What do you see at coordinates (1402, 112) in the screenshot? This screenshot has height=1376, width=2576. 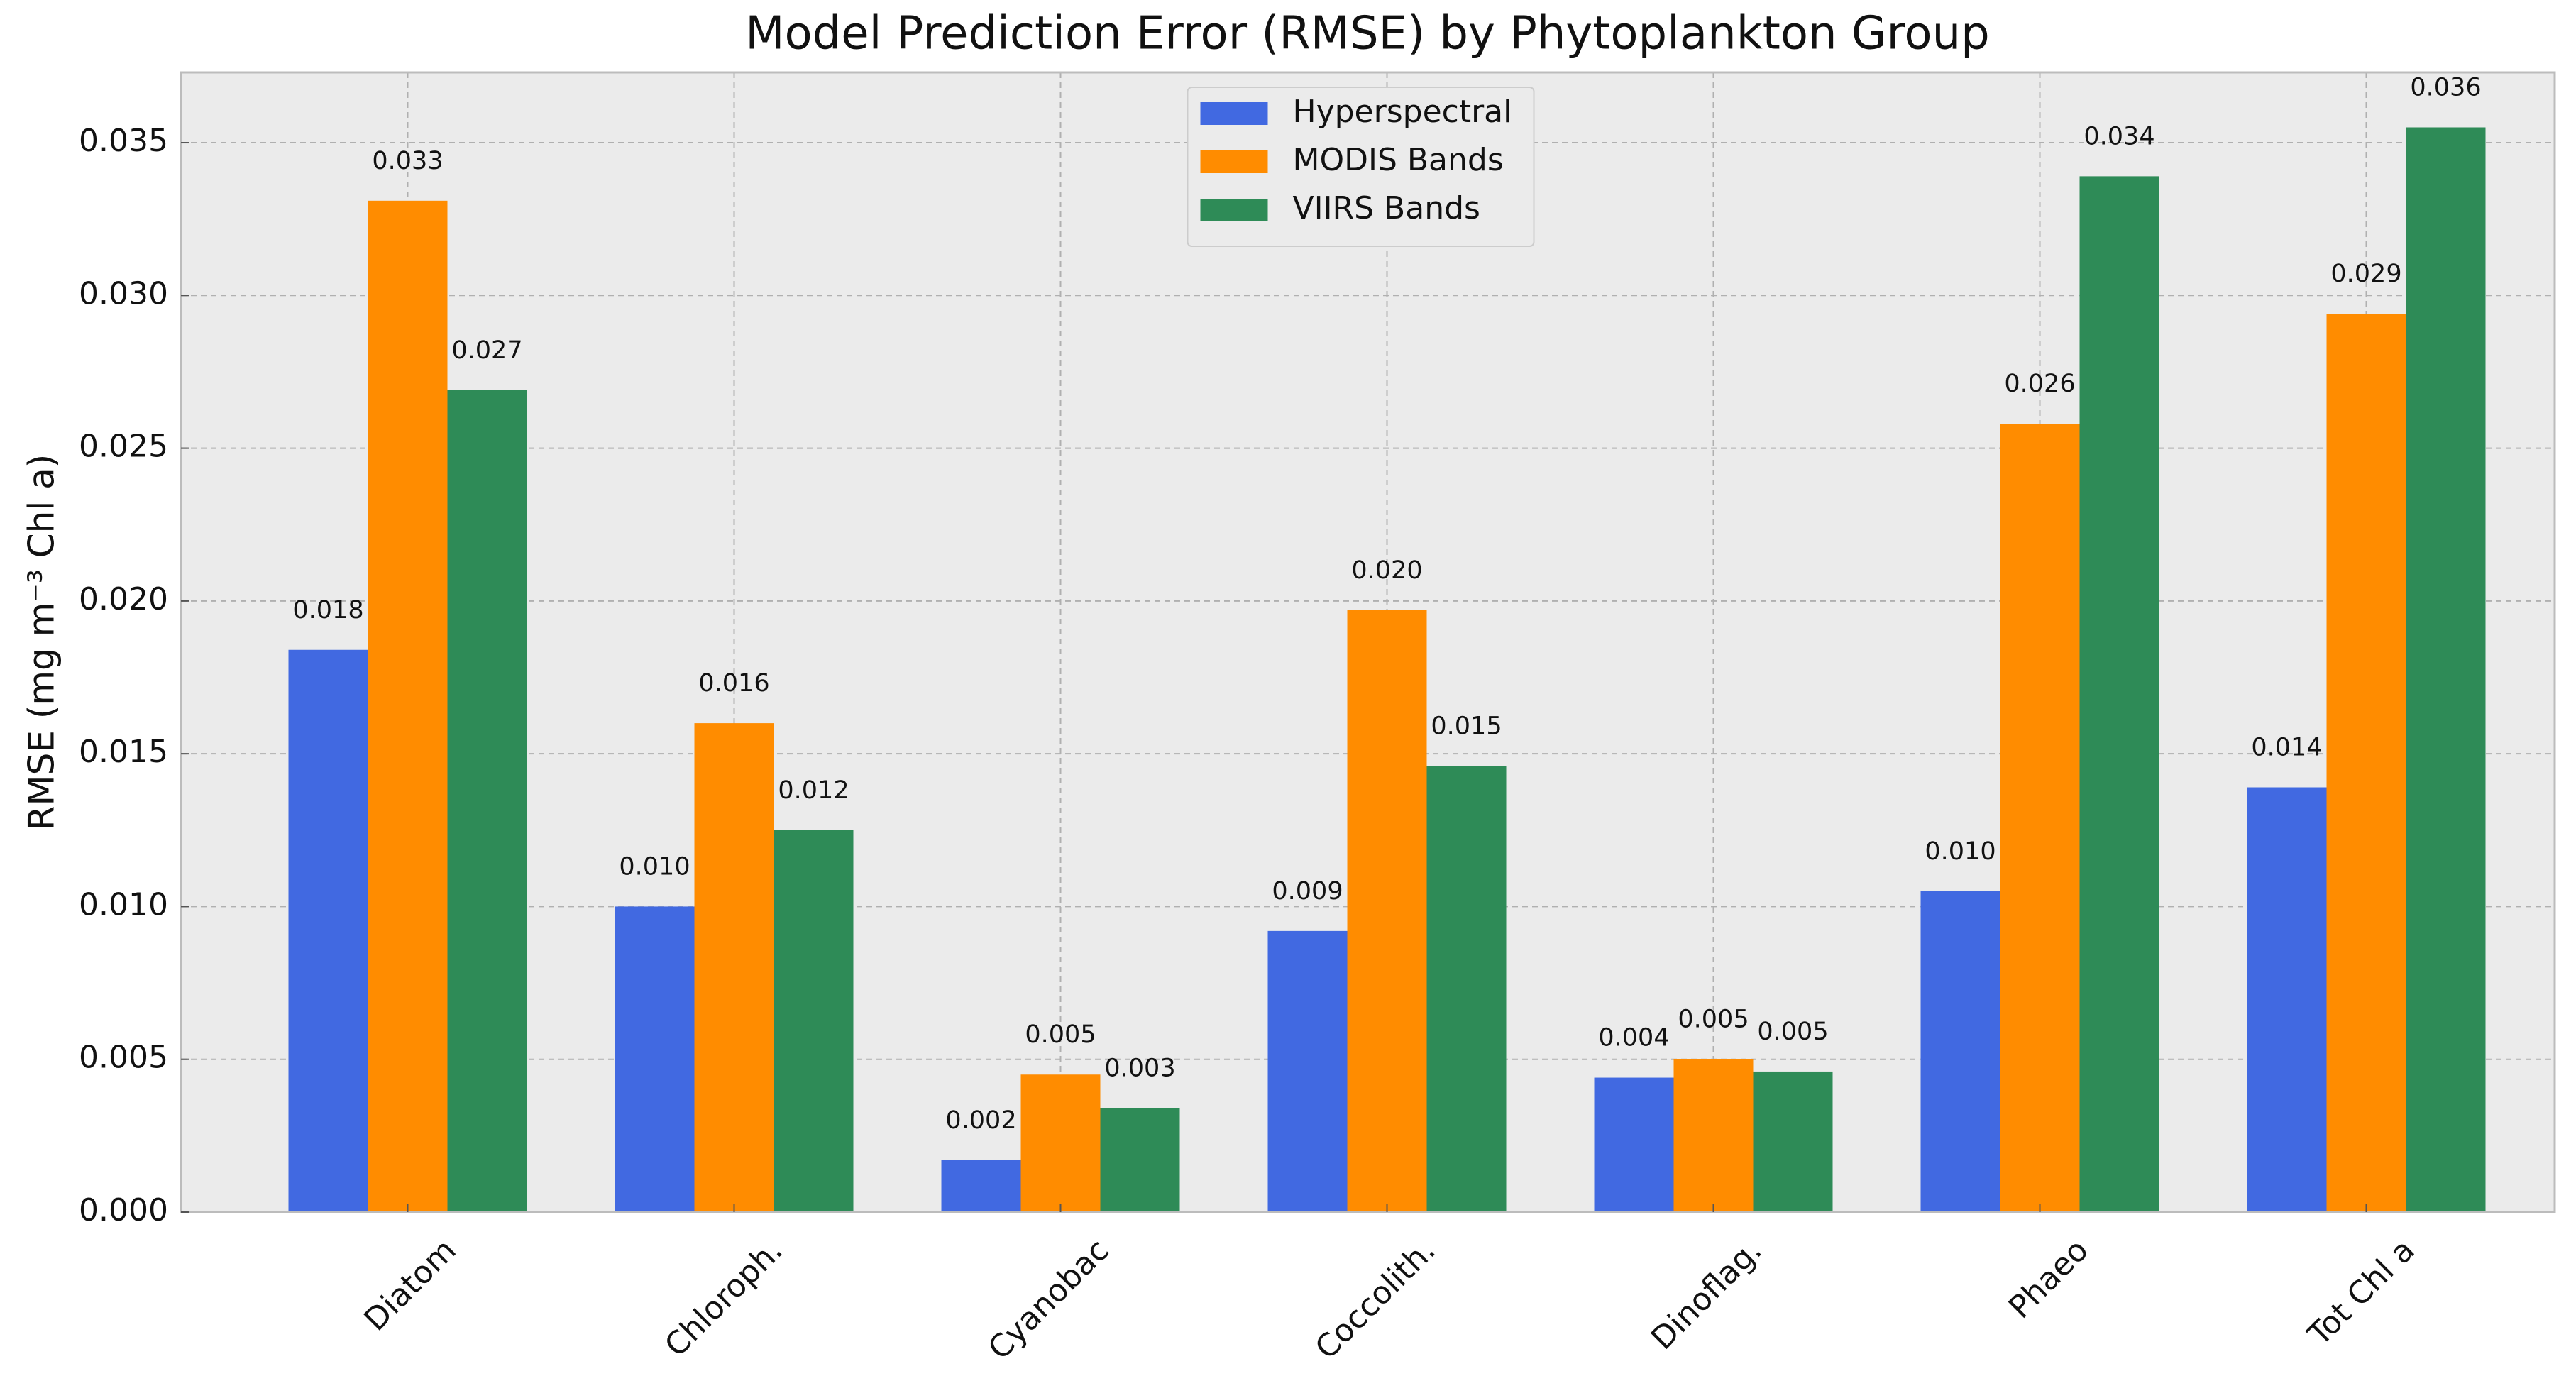 I see `legend-label: Hyperspectral` at bounding box center [1402, 112].